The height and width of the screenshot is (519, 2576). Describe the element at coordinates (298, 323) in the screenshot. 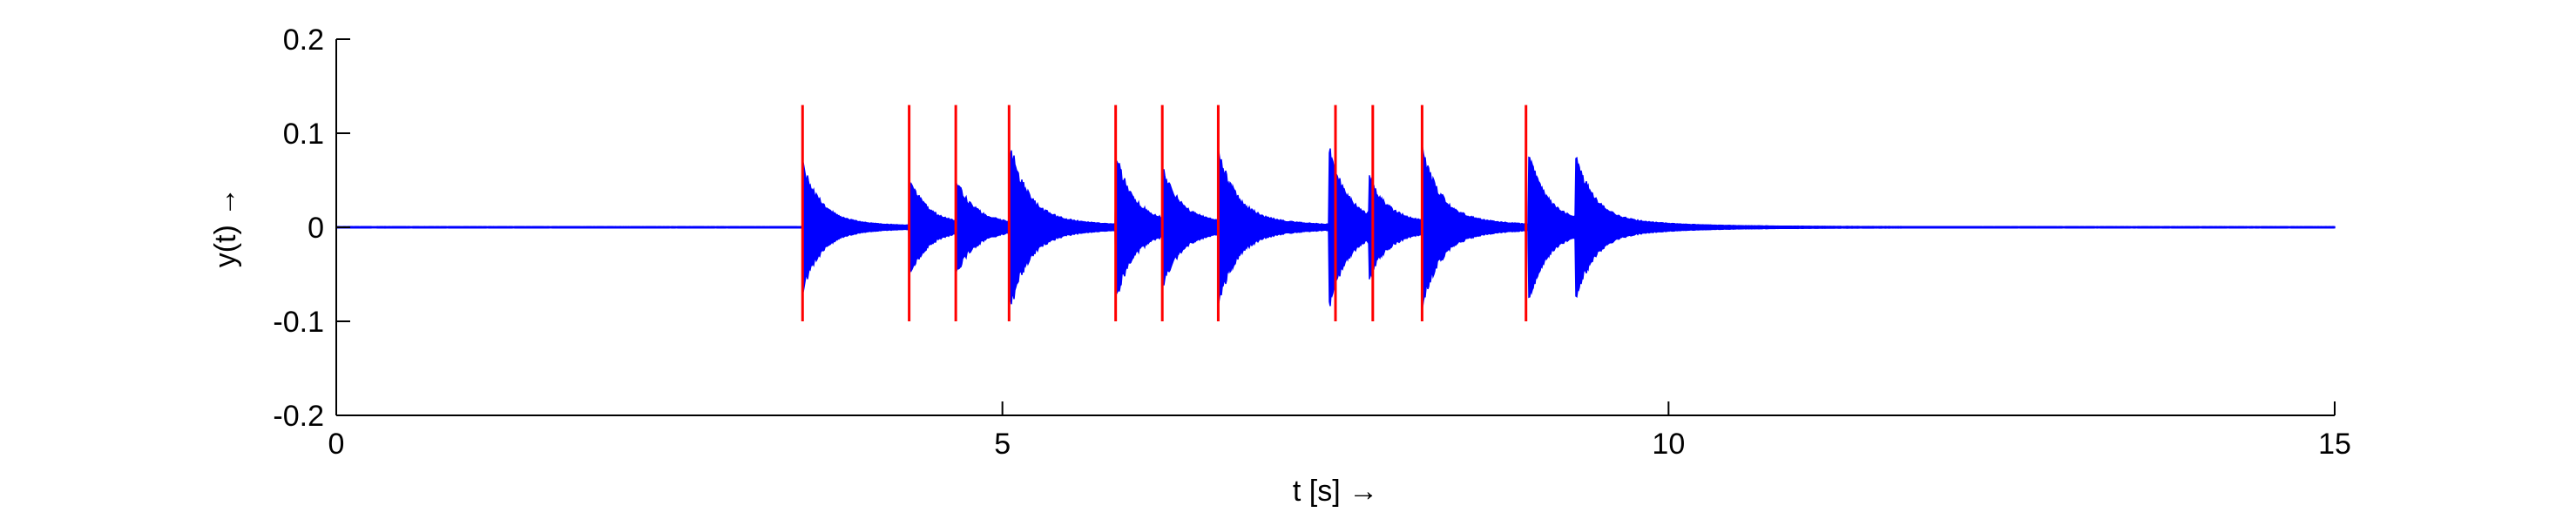

I see `y-tick-label: -0.1` at that location.